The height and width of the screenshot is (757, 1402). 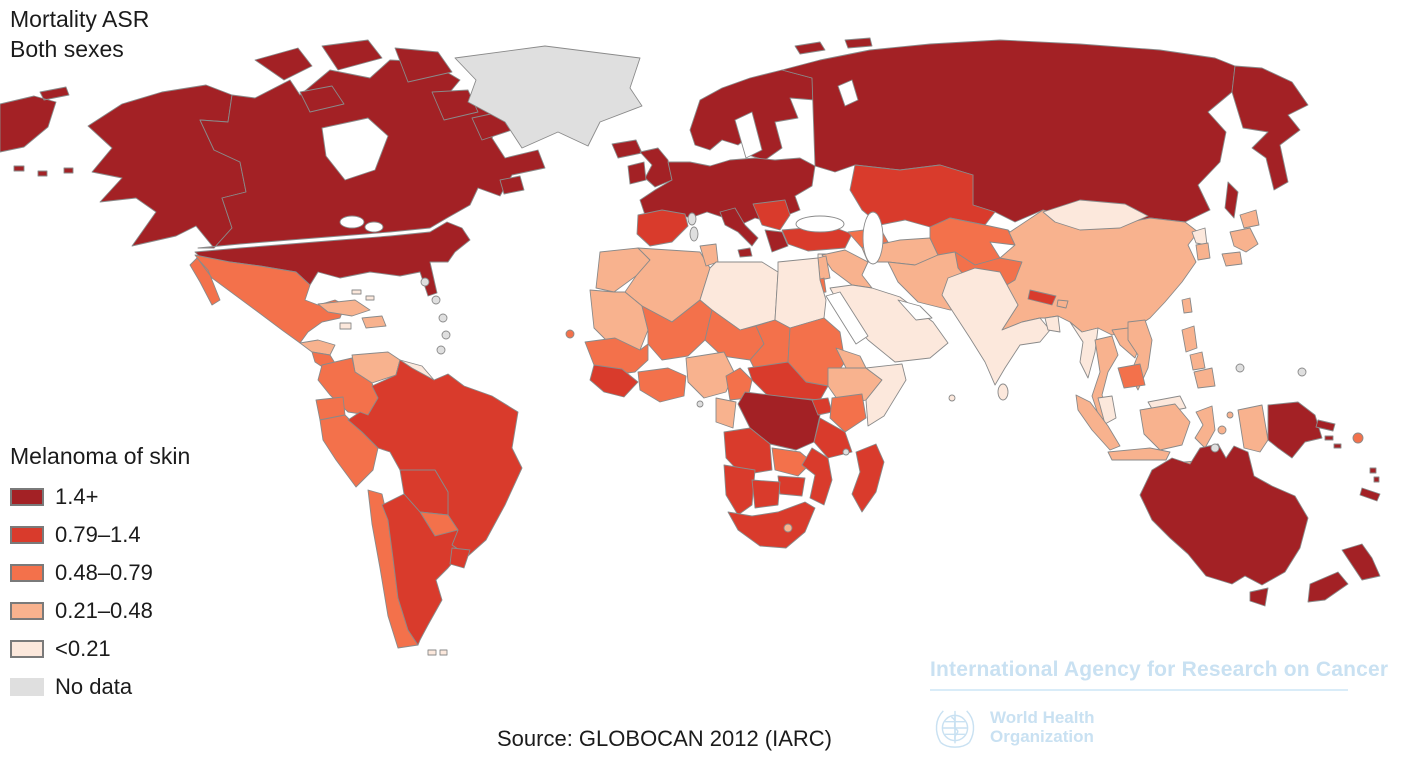 I want to click on region-south-africa, so click(x=771, y=525).